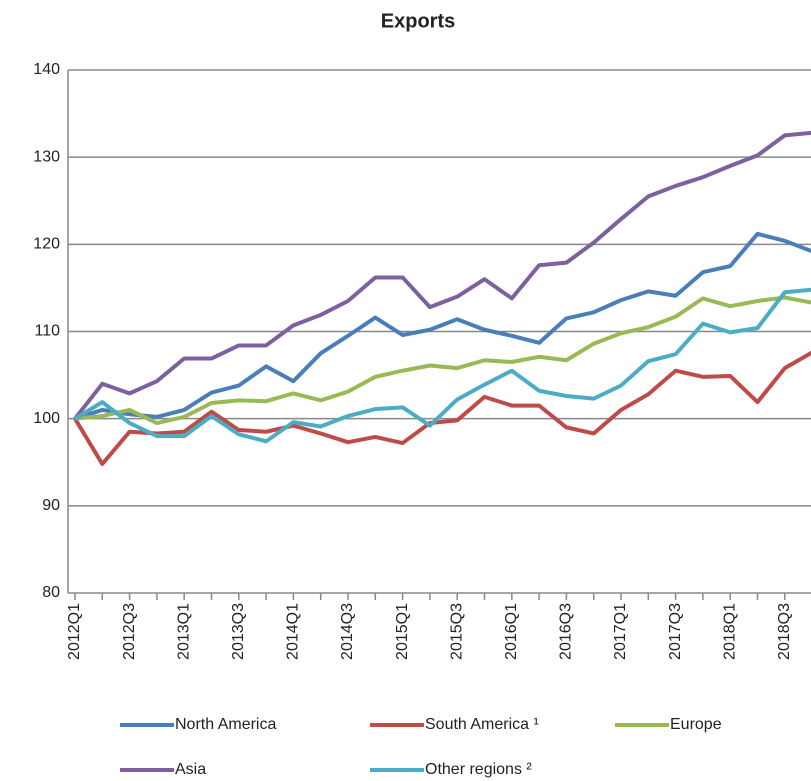  I want to click on x-tick-label: 2016Q3, so click(566, 631).